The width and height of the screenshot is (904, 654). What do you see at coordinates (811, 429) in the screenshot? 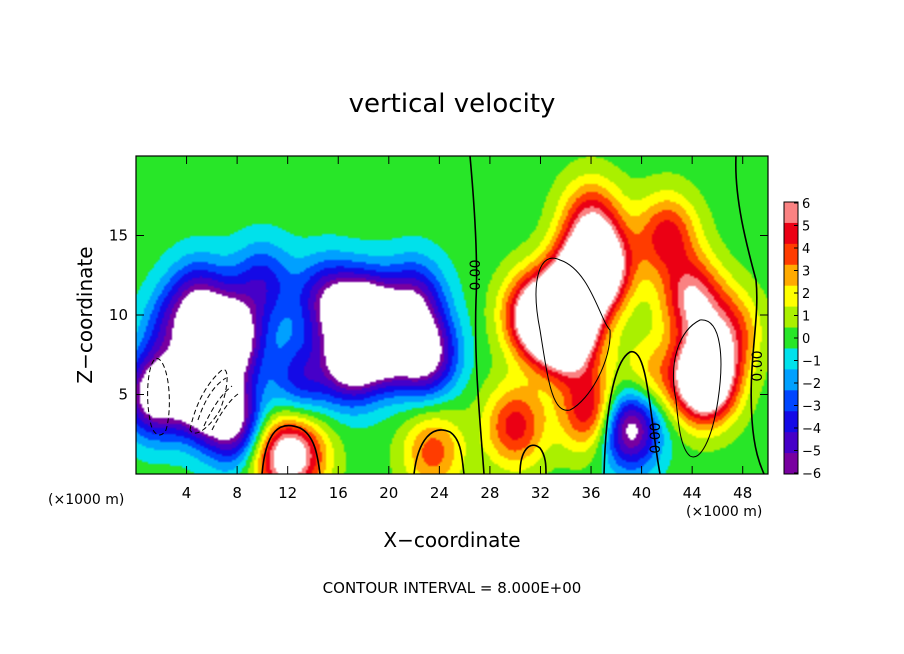
I see `colorbar-tick-label: −4` at bounding box center [811, 429].